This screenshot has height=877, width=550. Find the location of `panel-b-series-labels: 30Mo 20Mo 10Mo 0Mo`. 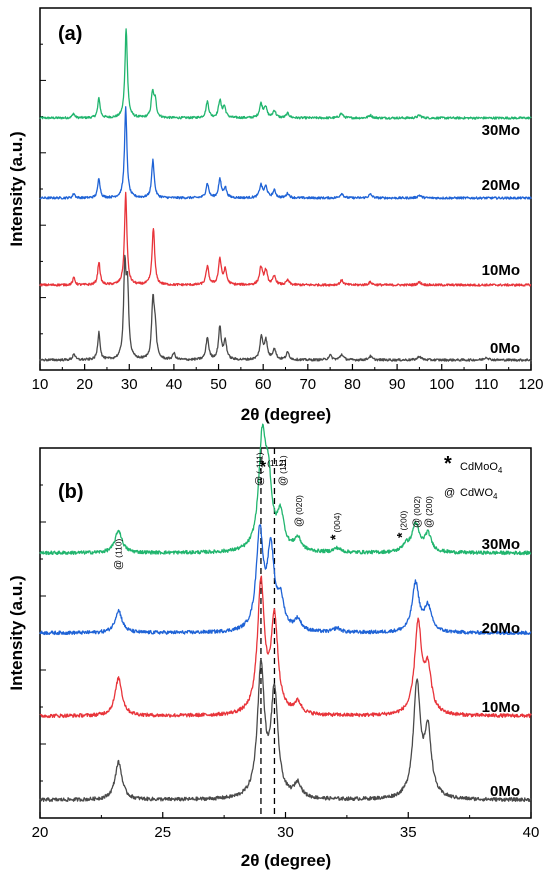

panel-b-series-labels: 30Mo 20Mo 10Mo 0Mo is located at coordinates (501, 668).